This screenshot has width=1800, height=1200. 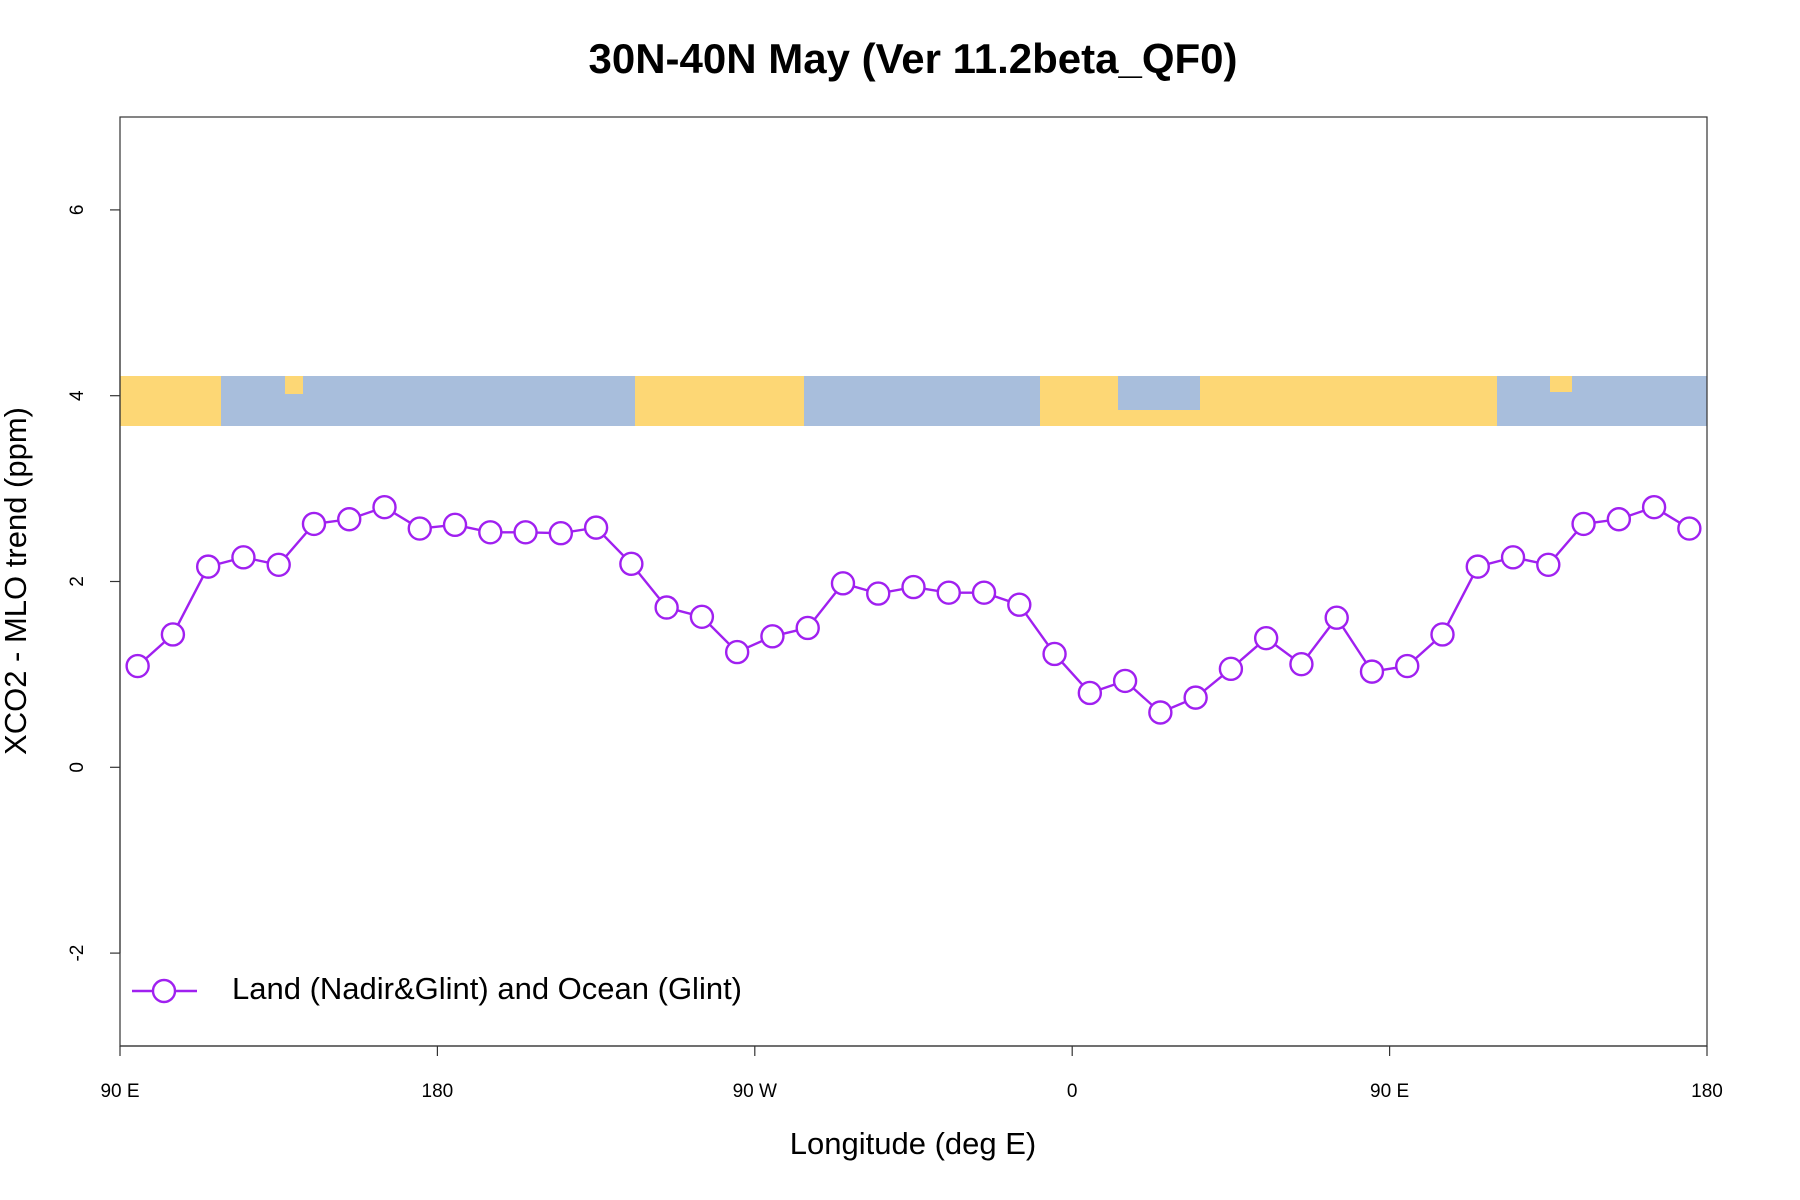 I want to click on x-tick-label: 0, so click(x=1072, y=1091).